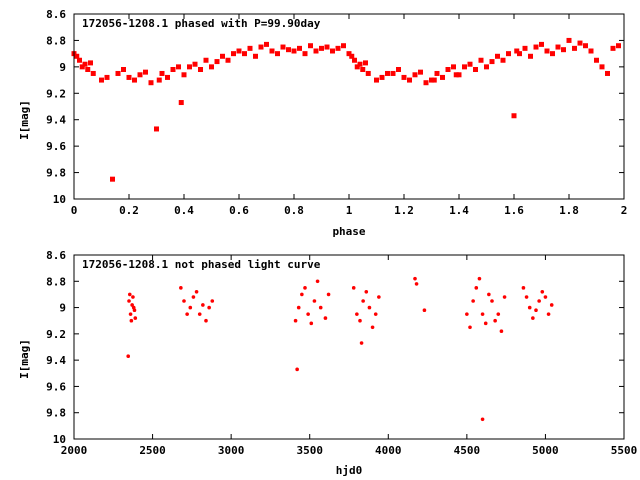 The image size is (640, 480). Describe the element at coordinates (129, 210) in the screenshot. I see `x-tick-label: 0.2` at that location.